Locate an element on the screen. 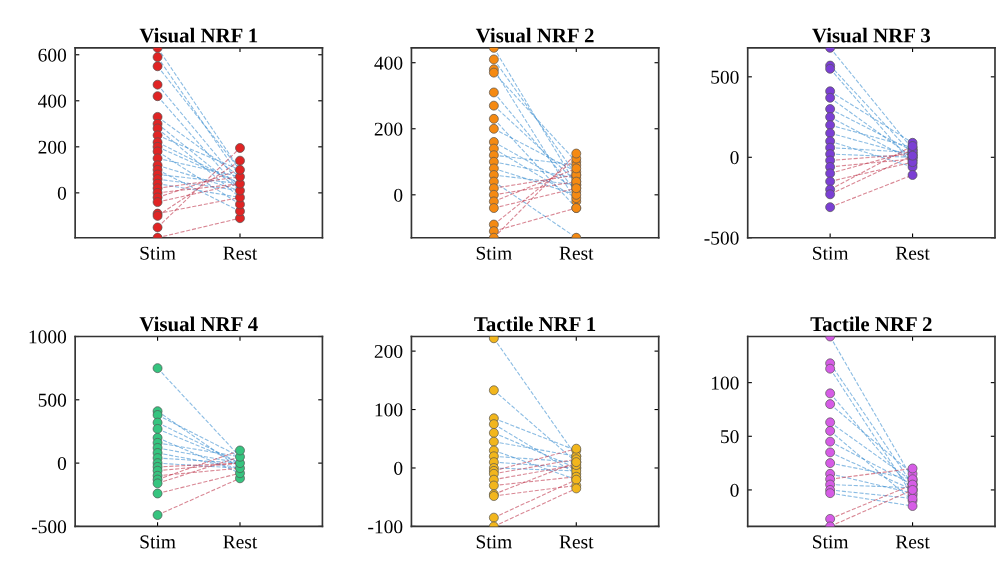 This screenshot has height=563, width=1002. y-tick-label: 1000 is located at coordinates (48, 337).